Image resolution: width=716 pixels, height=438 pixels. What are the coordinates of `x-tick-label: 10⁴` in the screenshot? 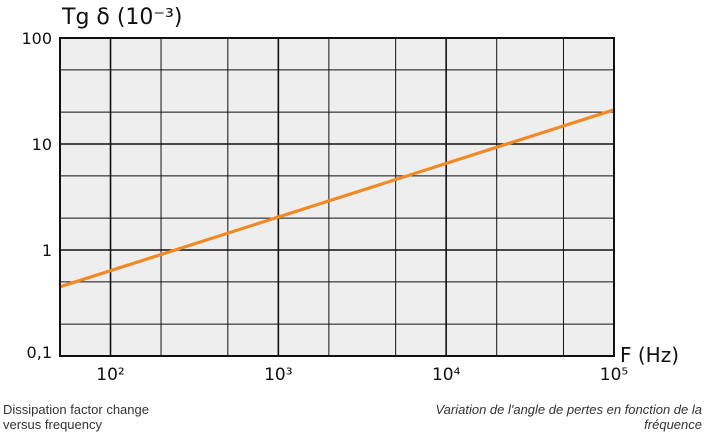 It's located at (446, 375).